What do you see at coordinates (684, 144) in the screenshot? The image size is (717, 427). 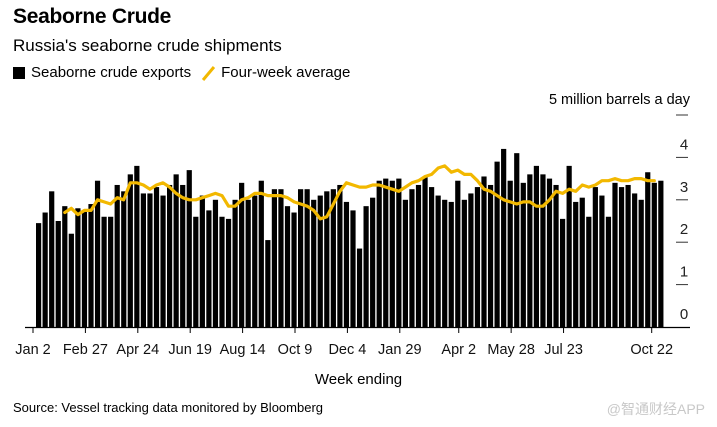 I see `y-tick-label: 4` at bounding box center [684, 144].